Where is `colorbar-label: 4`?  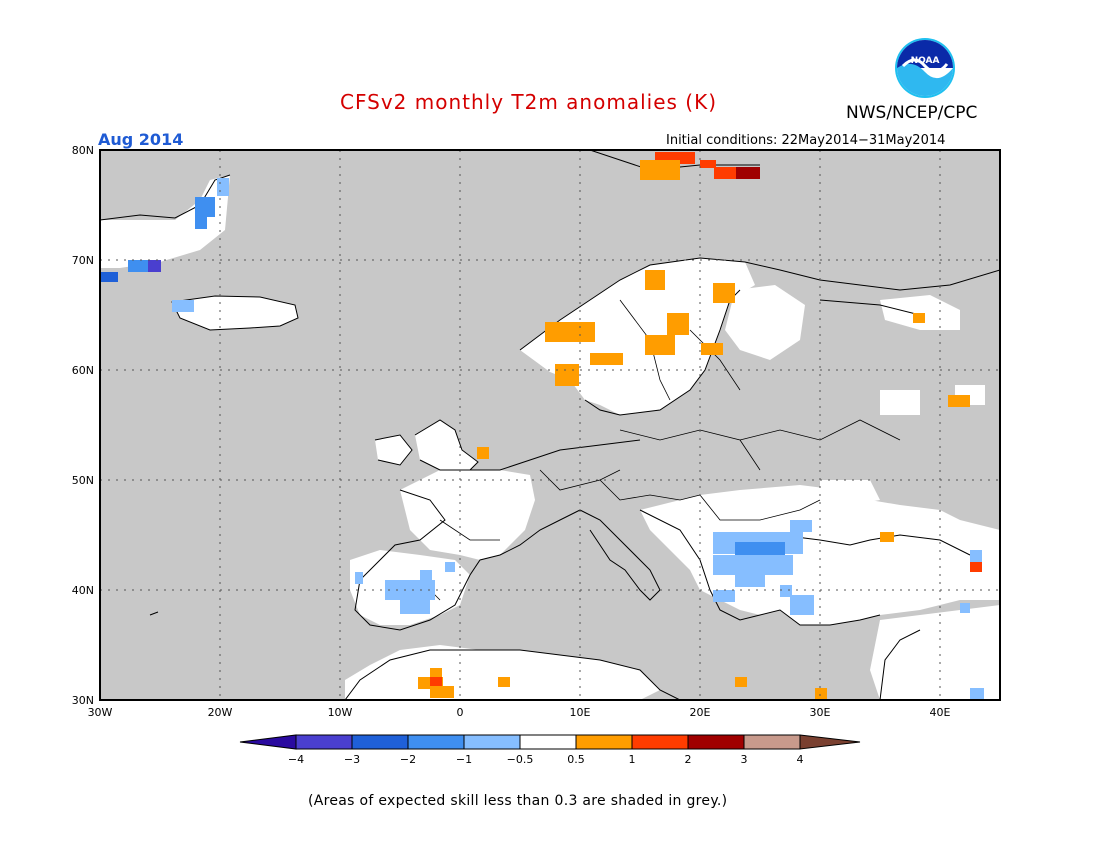 colorbar-label: 4 is located at coordinates (800, 759).